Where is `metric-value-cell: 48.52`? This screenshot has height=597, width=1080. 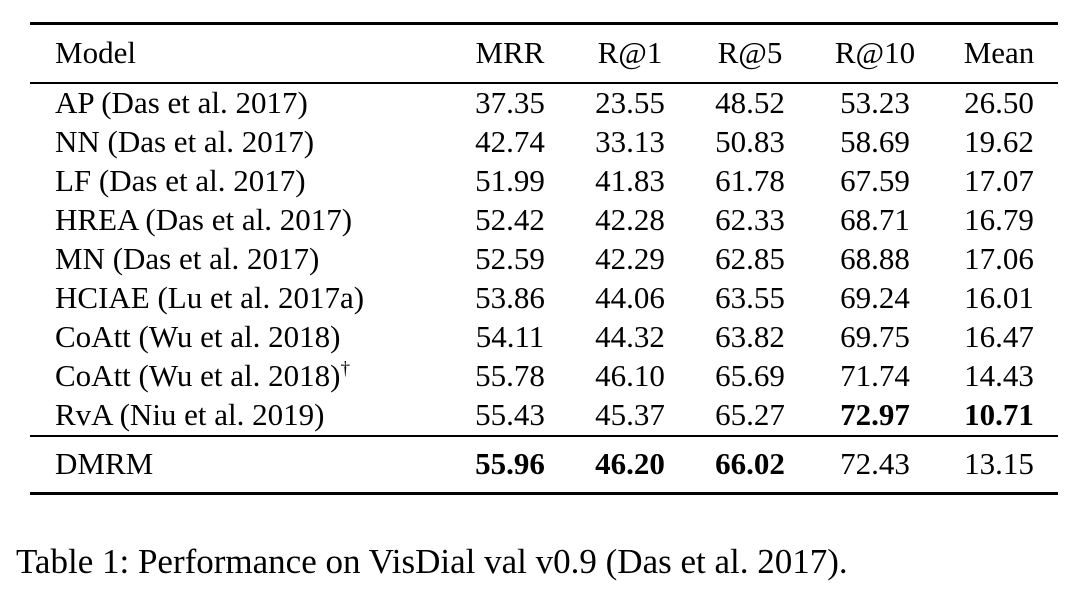
metric-value-cell: 48.52 is located at coordinates (750, 102).